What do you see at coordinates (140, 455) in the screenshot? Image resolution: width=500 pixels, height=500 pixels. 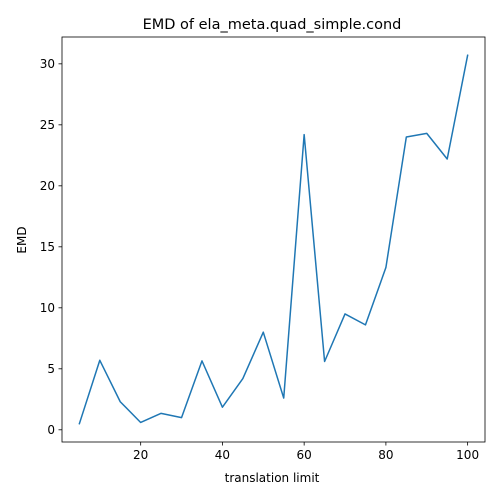 I see `x-tick-label: 20` at bounding box center [140, 455].